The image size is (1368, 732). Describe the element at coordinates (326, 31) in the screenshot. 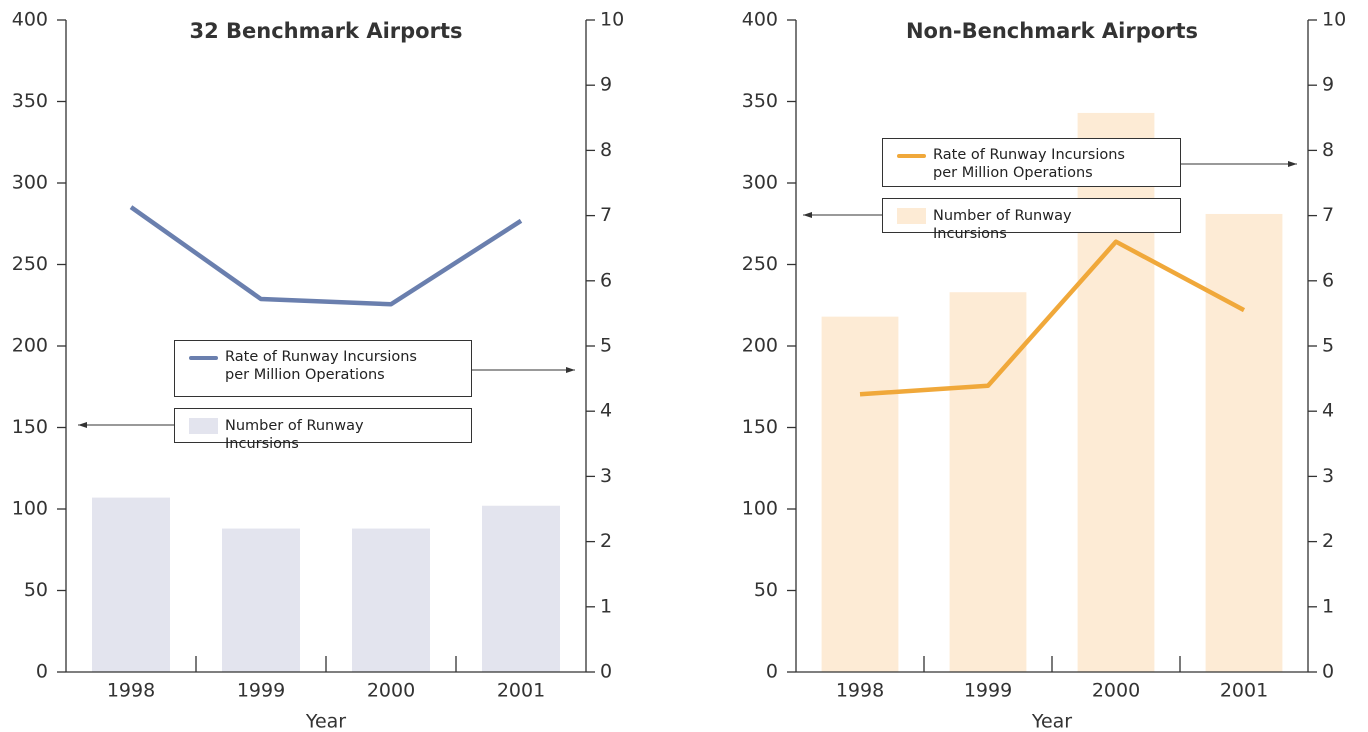

I see `chart-title: 32 Benchmark Airports` at that location.